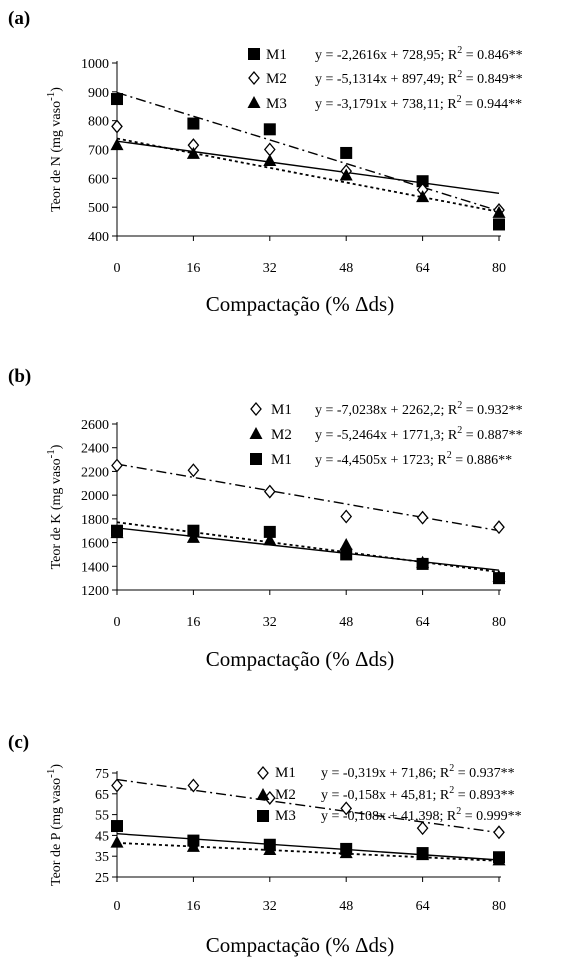  Describe the element at coordinates (491, 816) in the screenshot. I see `fit-equation-r2: = 0.999**` at that location.